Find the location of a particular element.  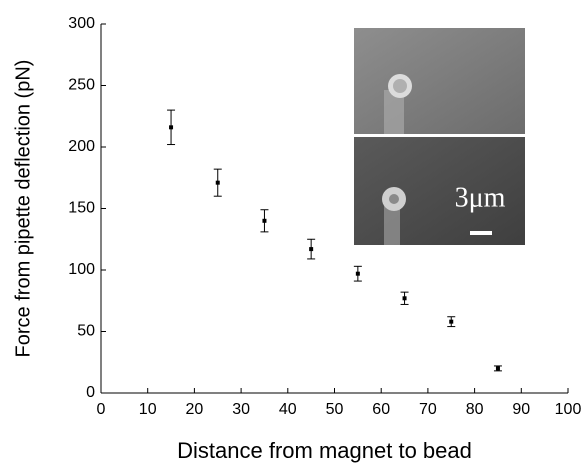

inset-scale-label: 3μm is located at coordinates (480, 197).